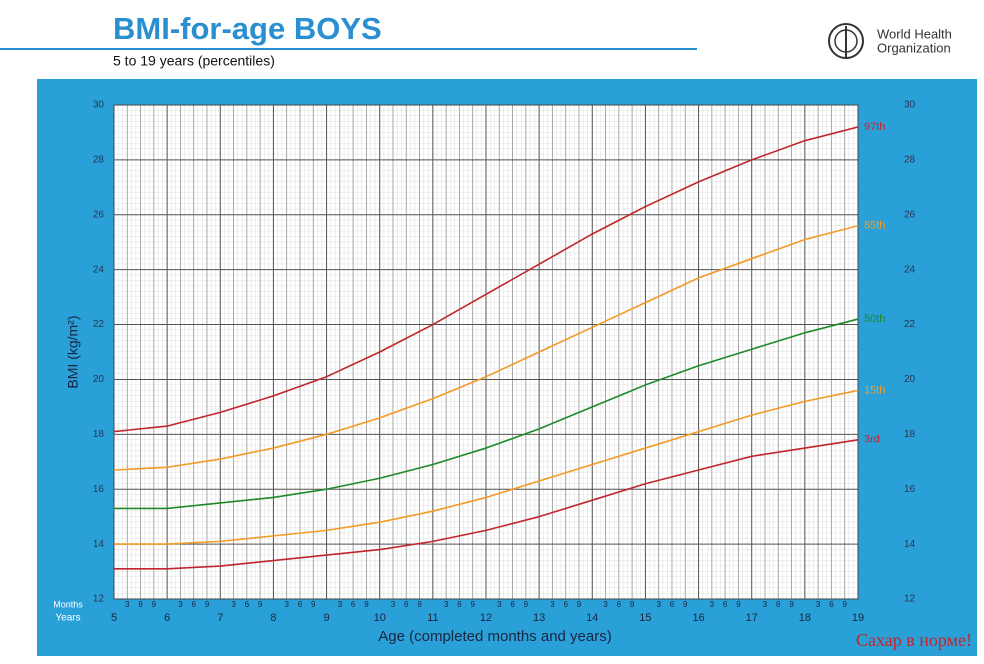 The height and width of the screenshot is (664, 984). Describe the element at coordinates (872, 440) in the screenshot. I see `series-label: 3rd` at that location.